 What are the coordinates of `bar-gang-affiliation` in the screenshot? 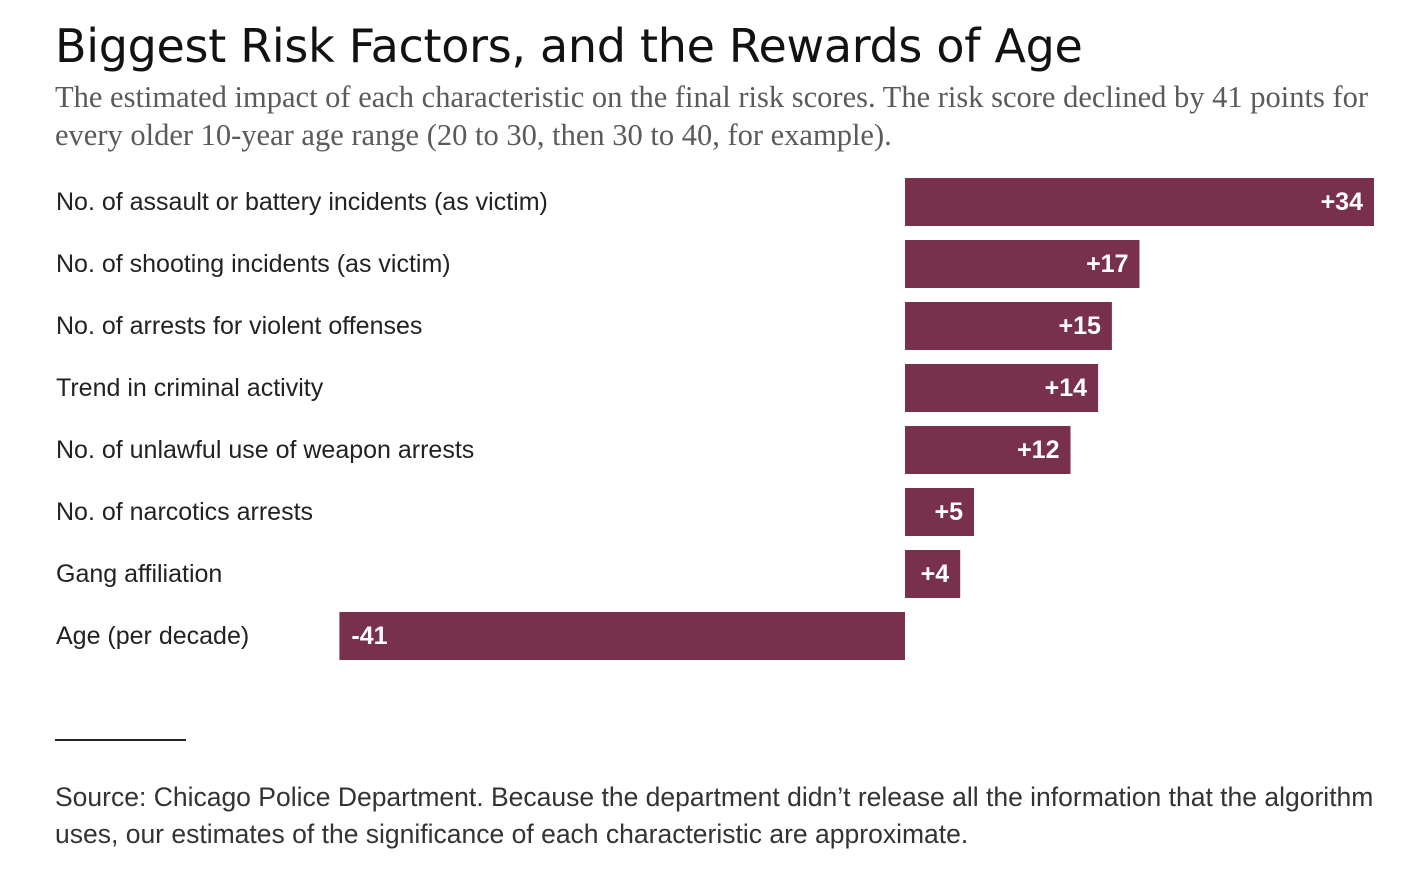 It's located at (933, 574).